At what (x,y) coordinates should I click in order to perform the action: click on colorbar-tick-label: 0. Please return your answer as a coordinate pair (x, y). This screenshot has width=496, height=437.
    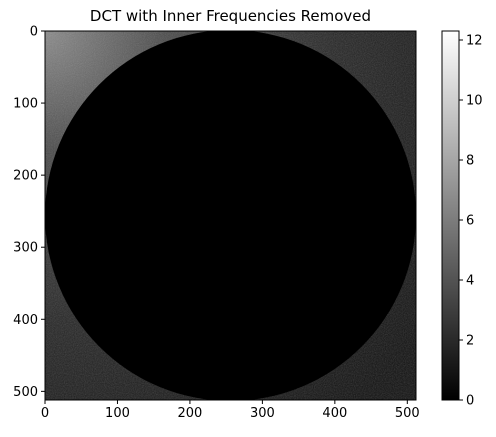
    Looking at the image, I should click on (470, 401).